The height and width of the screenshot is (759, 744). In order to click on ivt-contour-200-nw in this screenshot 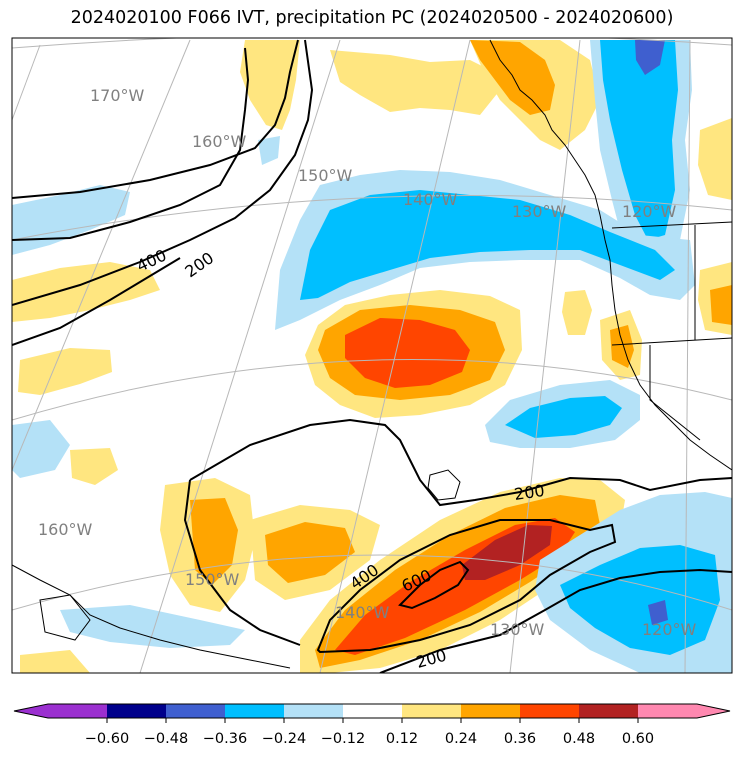, I will do `click(155, 119)`.